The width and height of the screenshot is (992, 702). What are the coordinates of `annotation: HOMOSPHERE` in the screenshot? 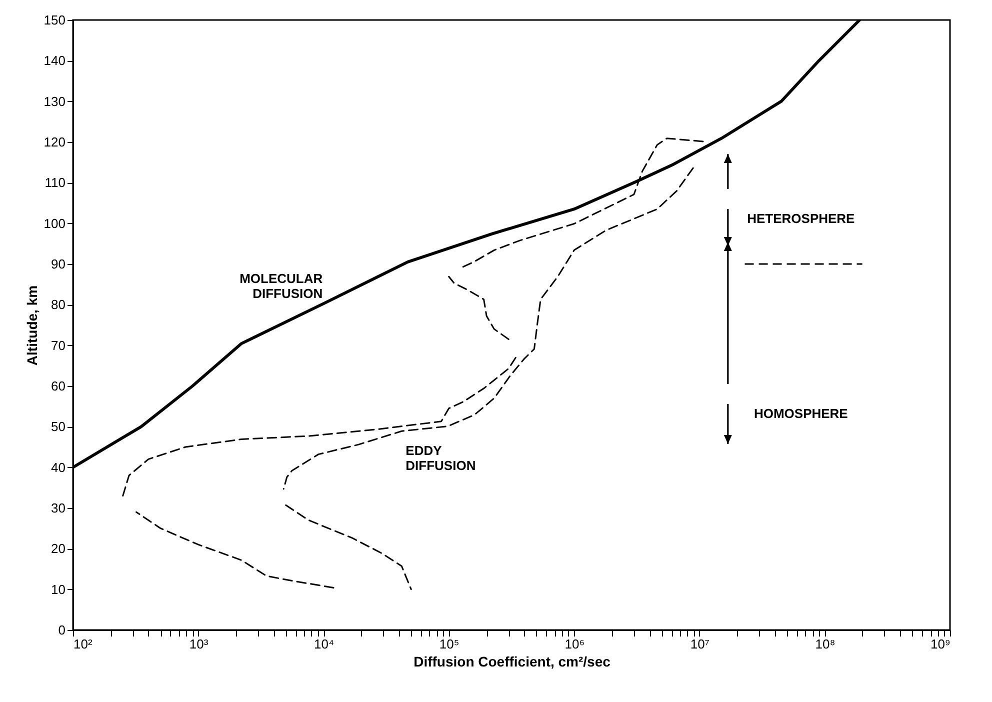 It's located at (801, 413).